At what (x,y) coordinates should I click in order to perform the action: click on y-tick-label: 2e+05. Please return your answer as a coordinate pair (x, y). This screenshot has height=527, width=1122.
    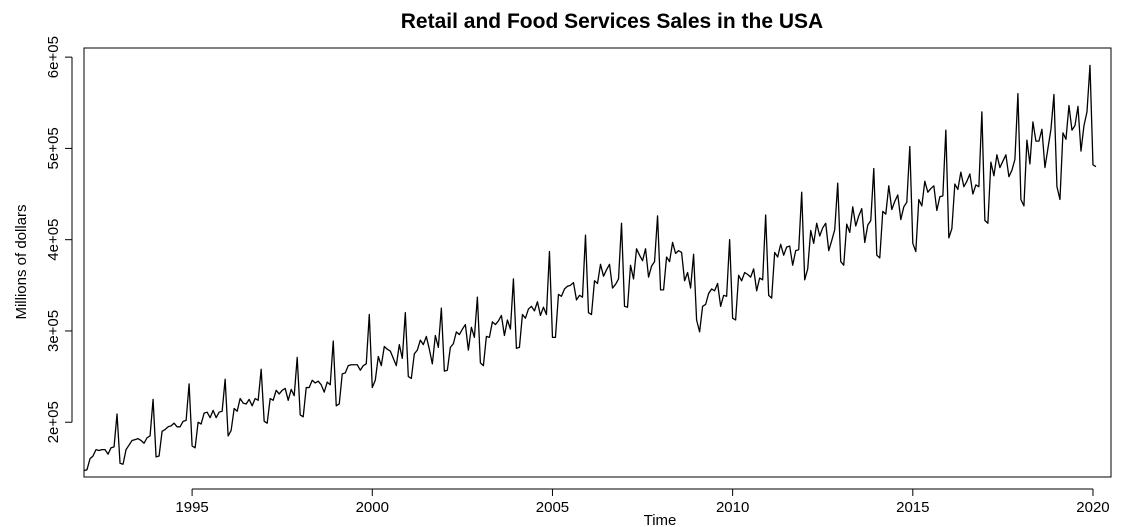
    Looking at the image, I should click on (53, 422).